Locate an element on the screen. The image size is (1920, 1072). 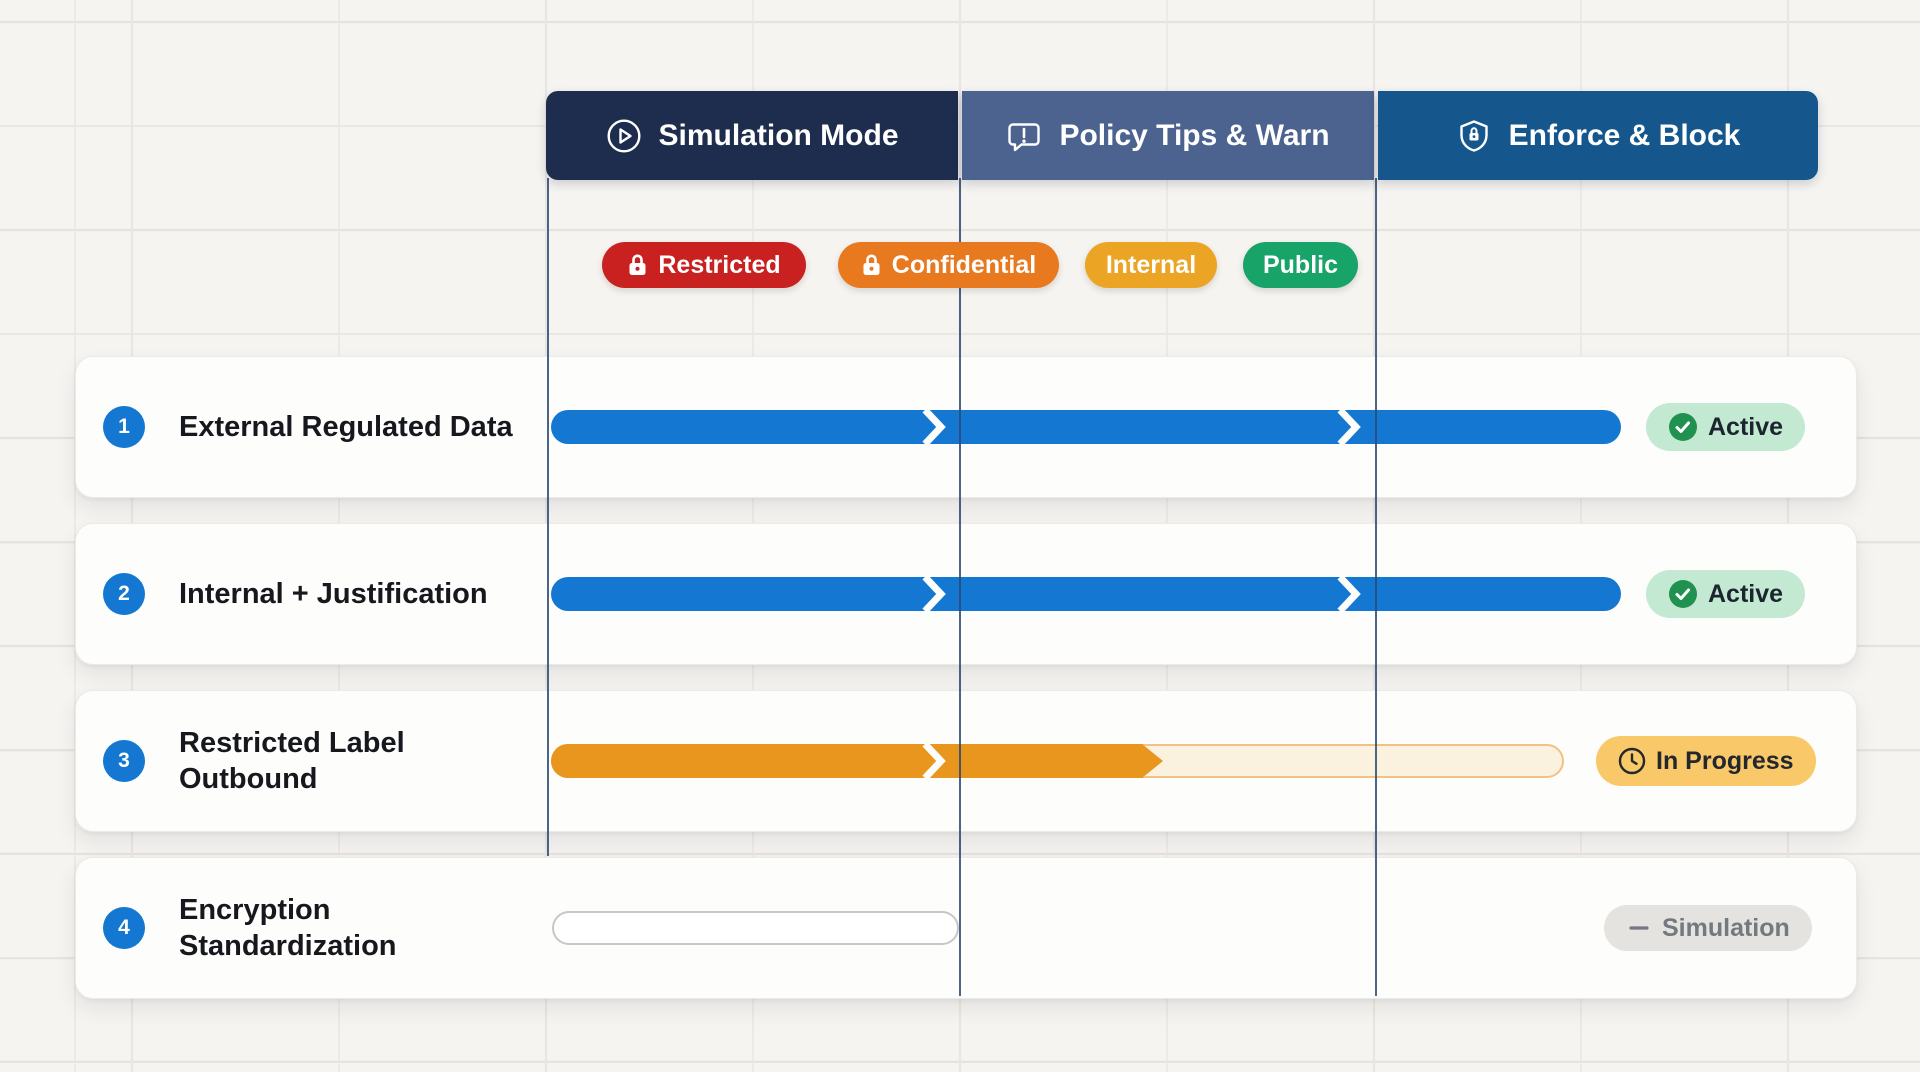
legend-pill-internal: Internal is located at coordinates (1151, 265).